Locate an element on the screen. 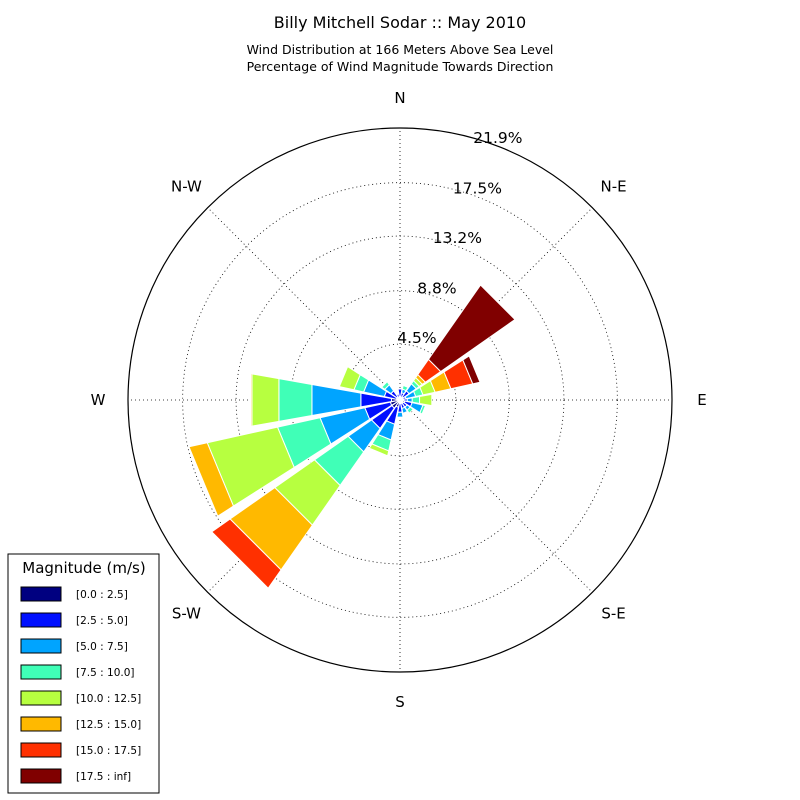 This screenshot has width=800, height=800. legend-label: [2.5 : 5.0] is located at coordinates (102, 621).